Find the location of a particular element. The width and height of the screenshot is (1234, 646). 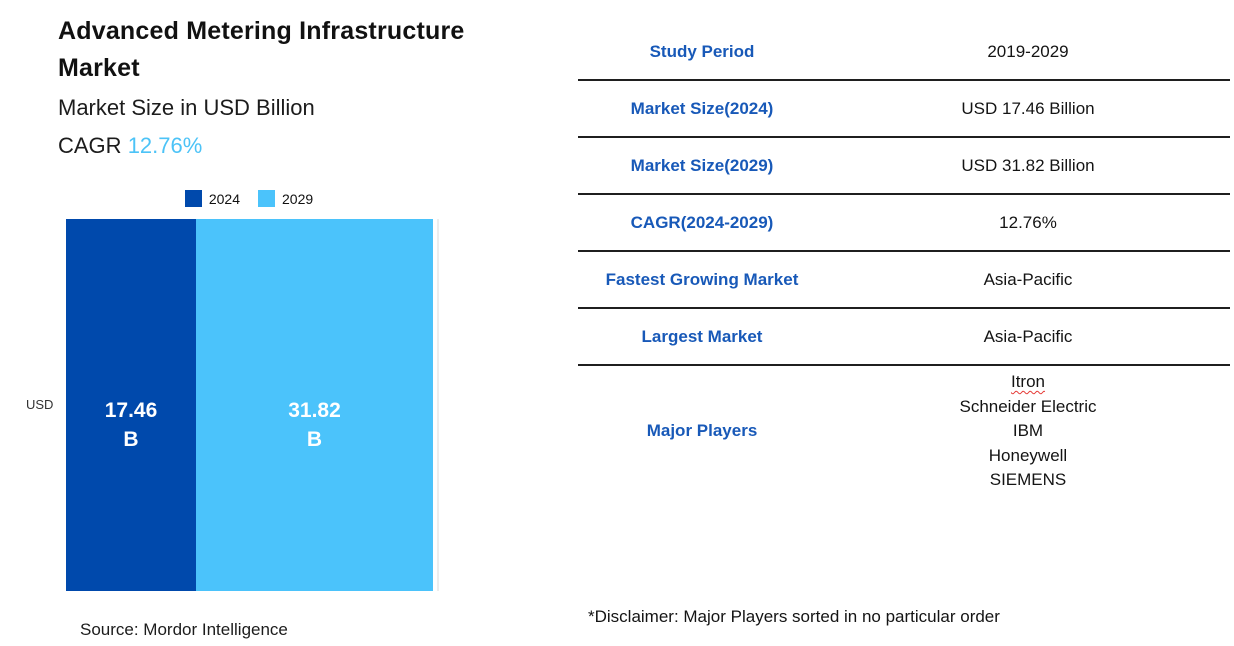

plot-gridline is located at coordinates (438, 405).